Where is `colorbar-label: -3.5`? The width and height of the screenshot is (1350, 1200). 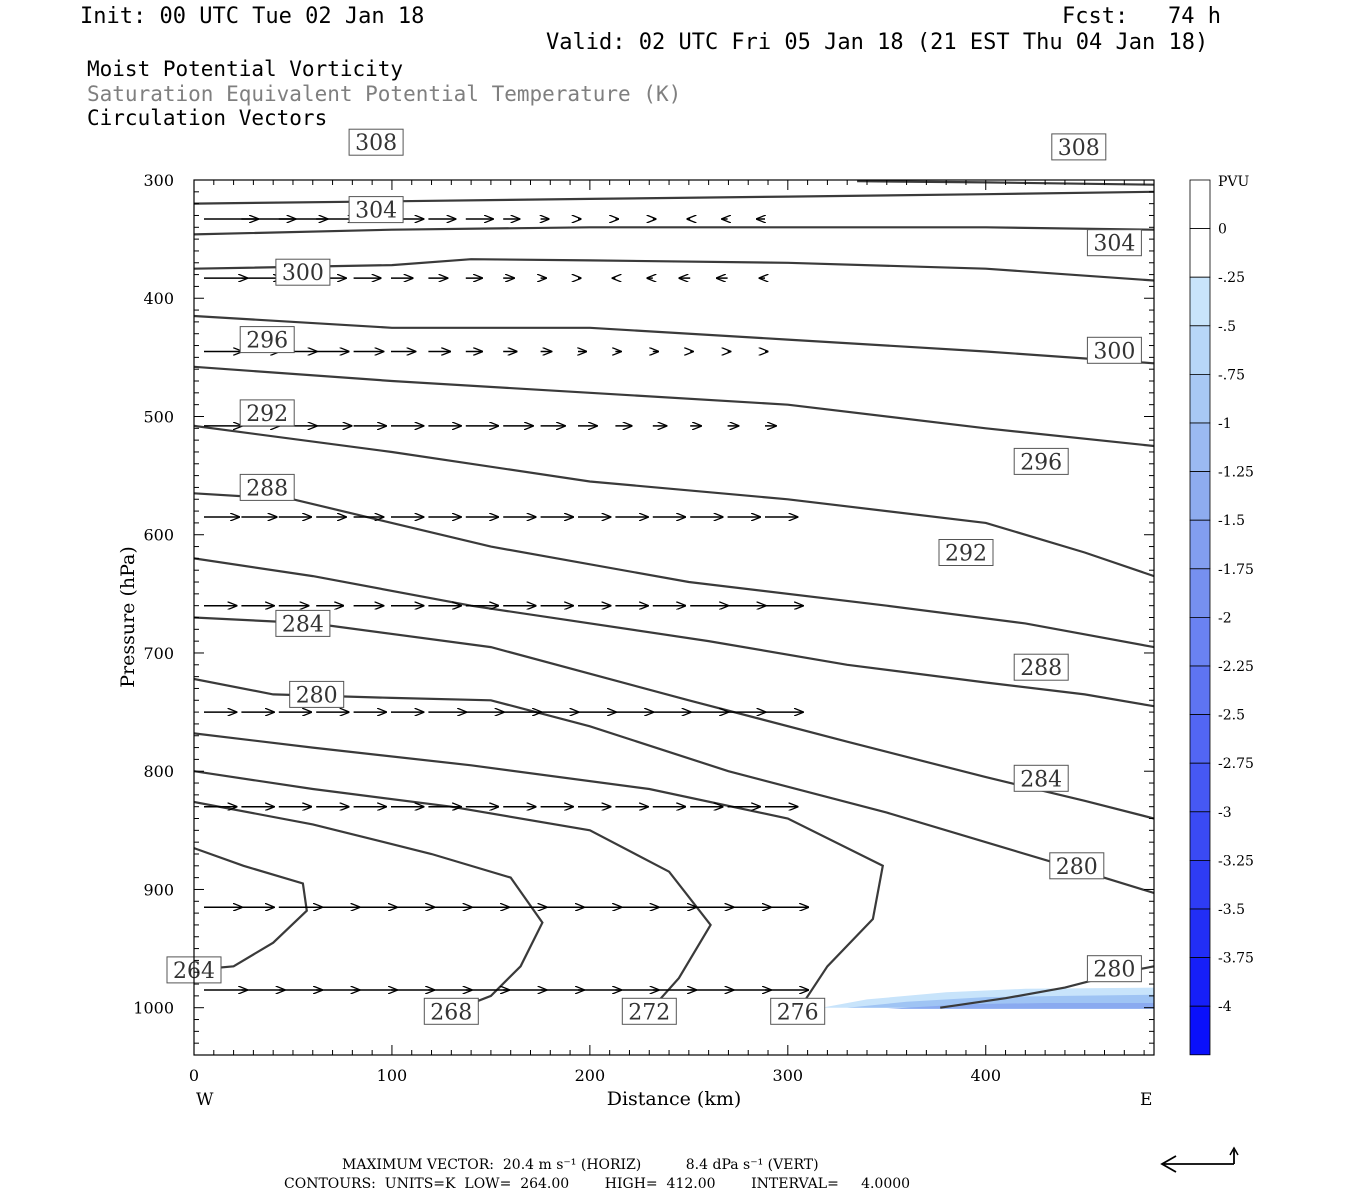
colorbar-label: -3.5 is located at coordinates (1231, 910).